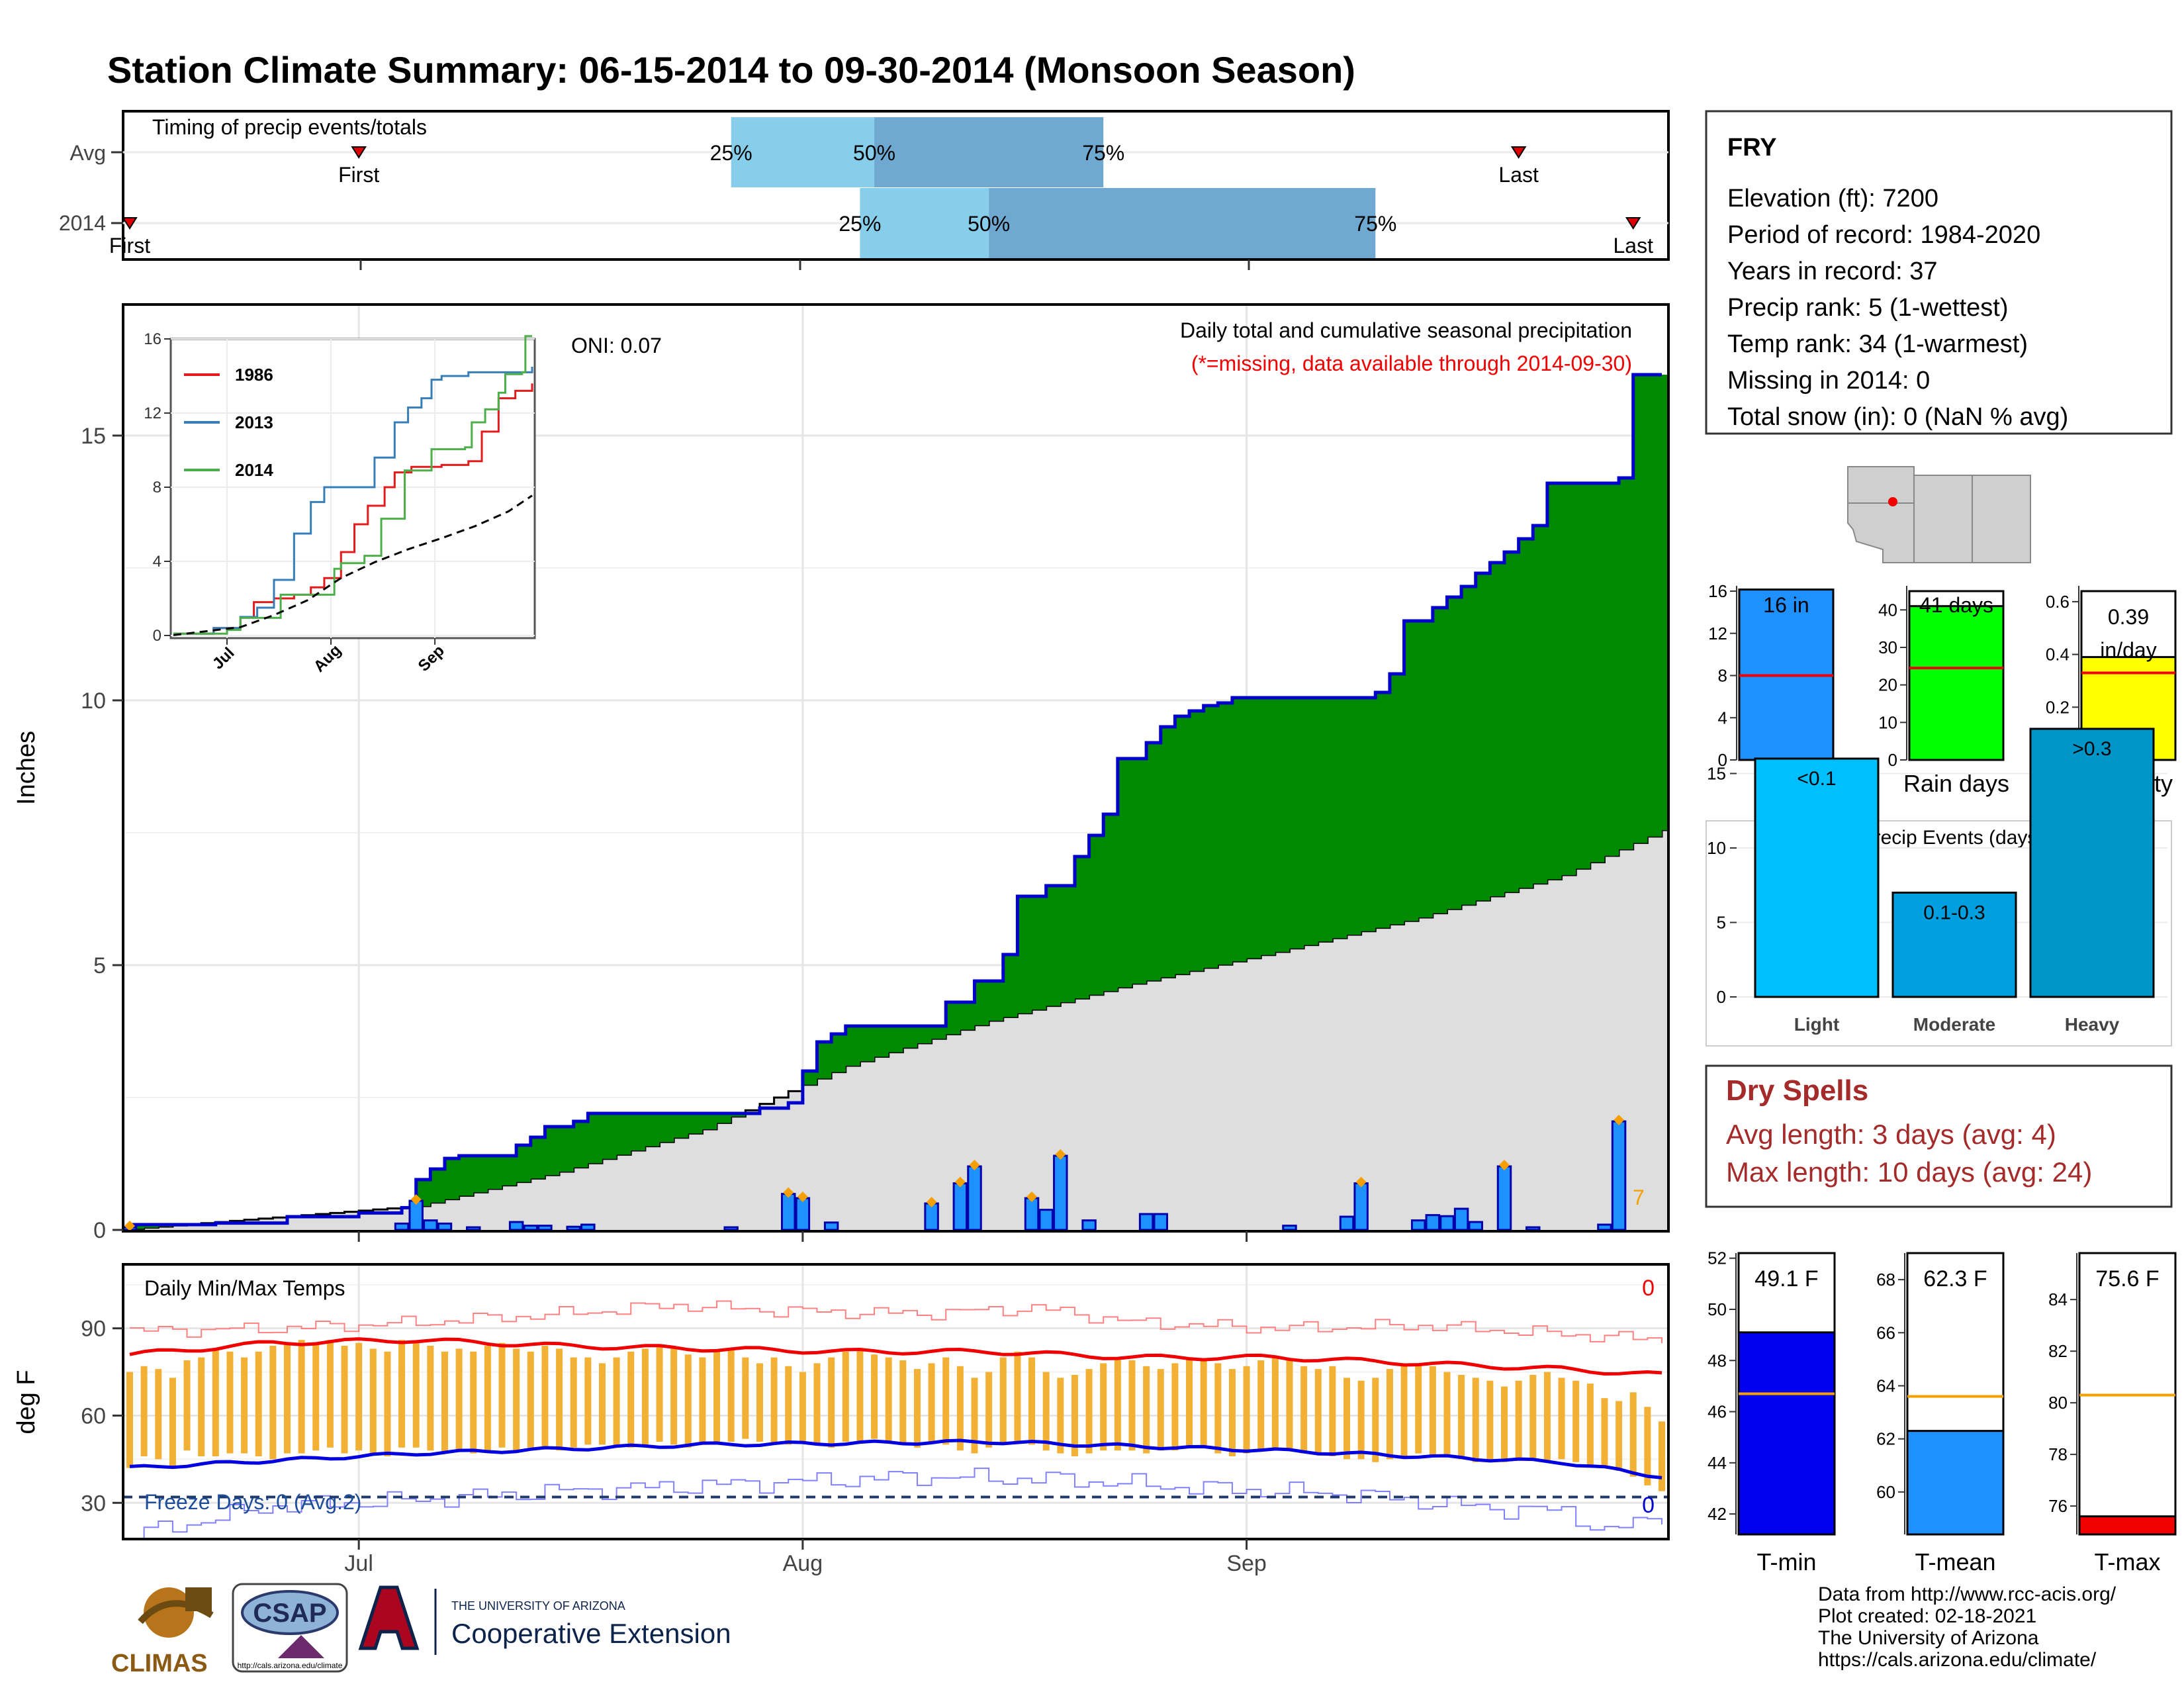  What do you see at coordinates (1909, 1172) in the screenshot?
I see `dry-spells-max: Max length: 10 days (avg: 24)` at bounding box center [1909, 1172].